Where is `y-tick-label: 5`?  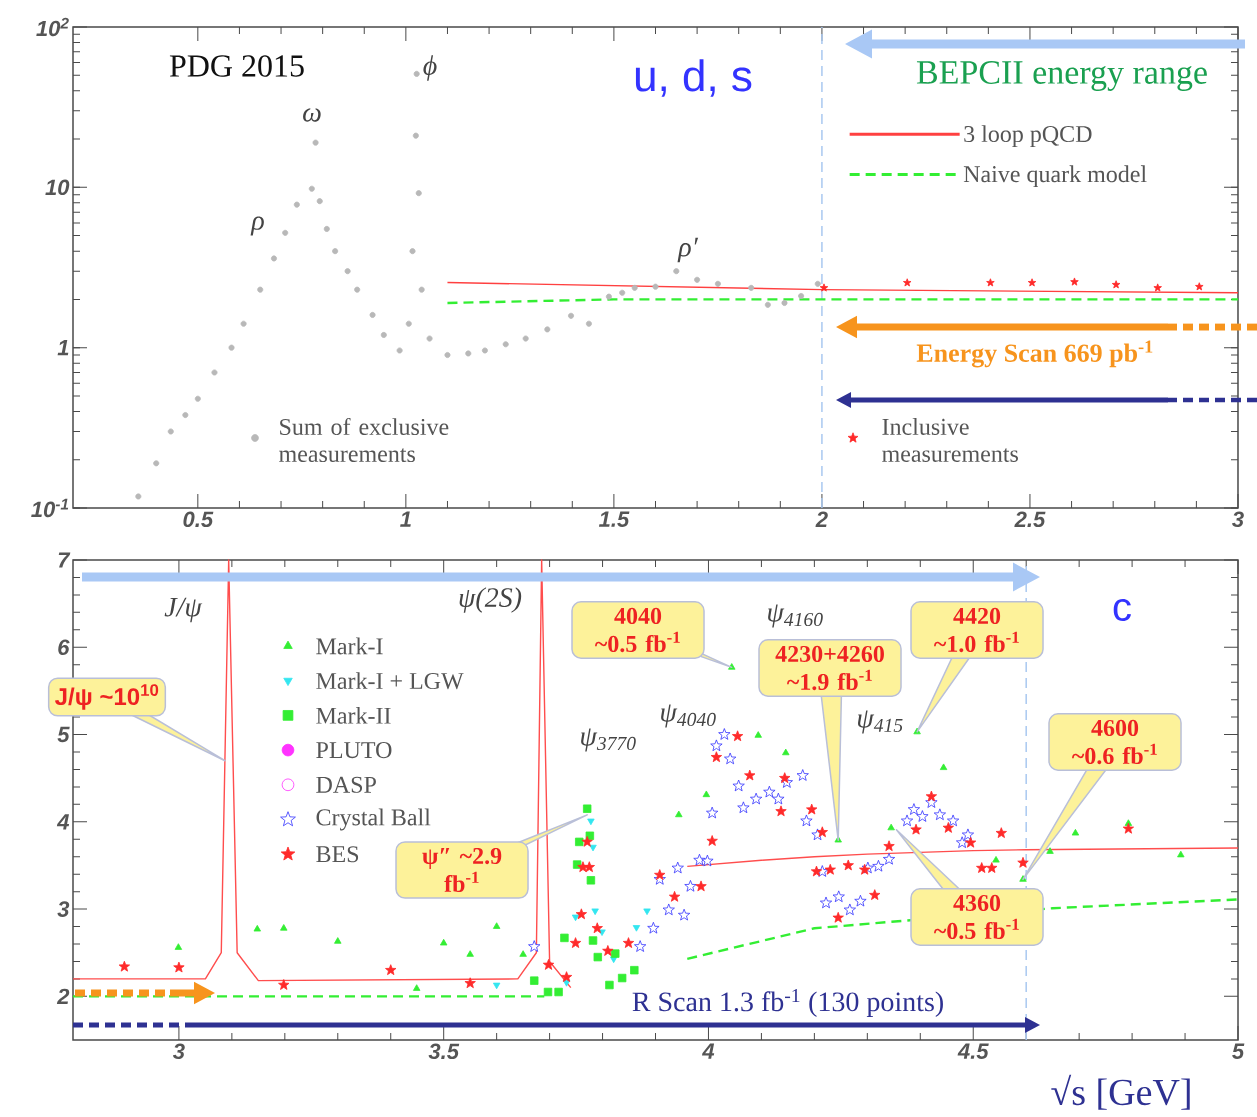 y-tick-label: 5 is located at coordinates (63, 734).